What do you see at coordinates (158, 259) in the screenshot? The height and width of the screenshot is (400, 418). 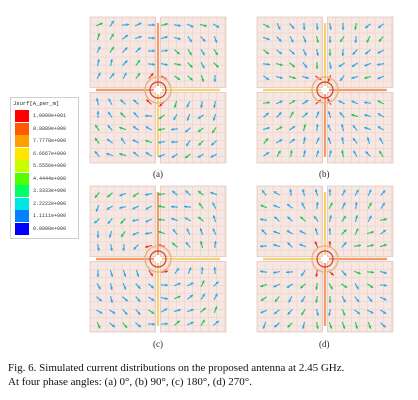 I see `panel-c-current-distribution` at bounding box center [158, 259].